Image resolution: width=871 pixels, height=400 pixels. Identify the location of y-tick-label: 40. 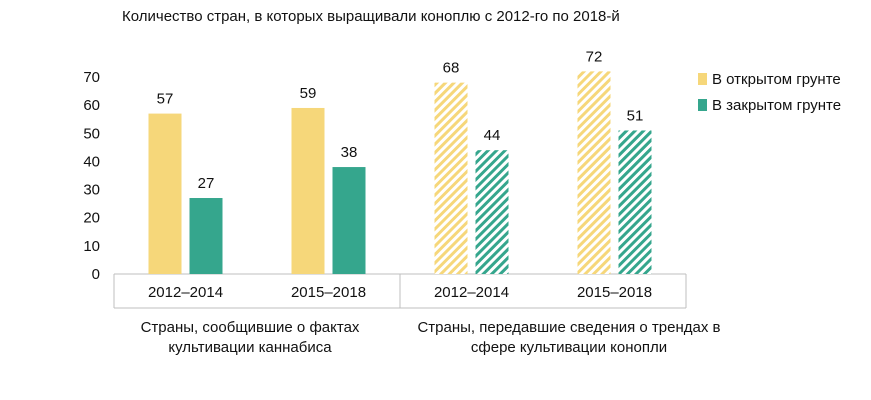
(91, 161).